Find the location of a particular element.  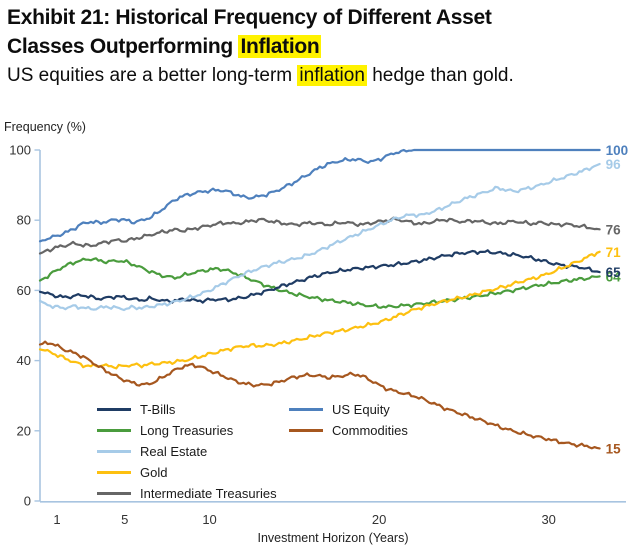

legend-swatch-us-equity is located at coordinates (306, 409).